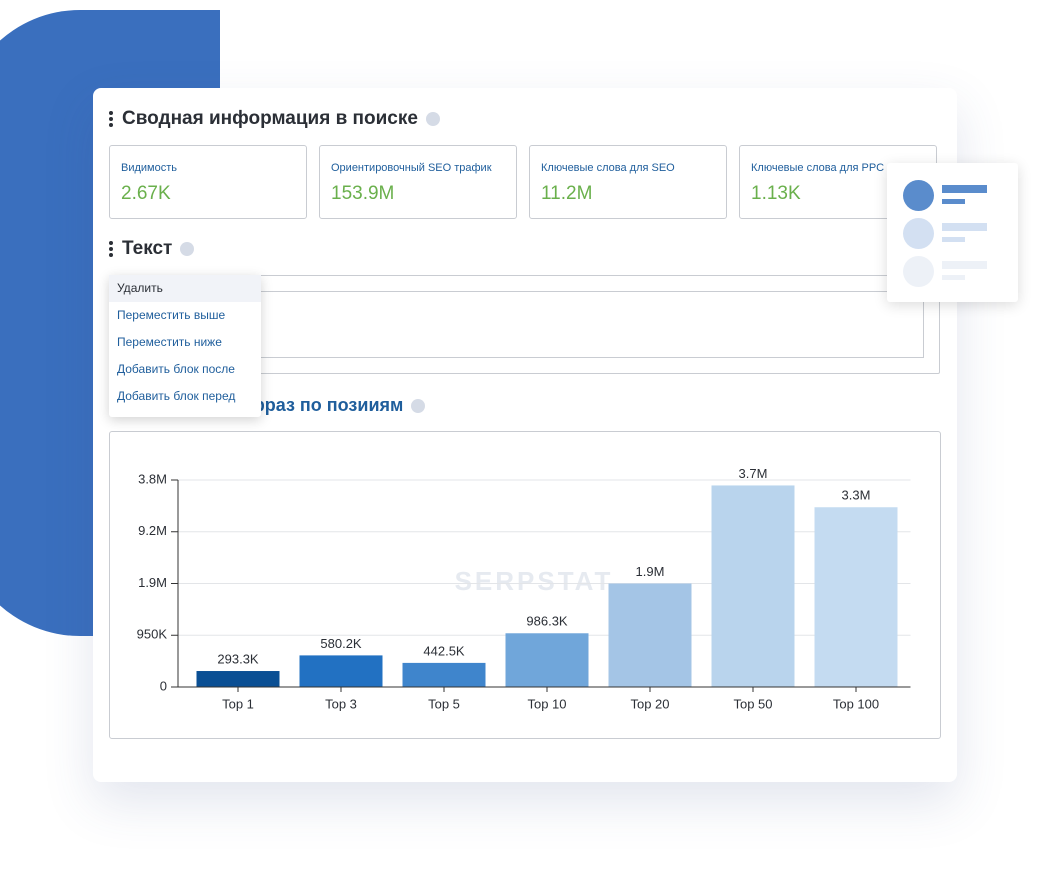 This screenshot has height=880, width=1050. I want to click on metric-card: Ключевые слова для SEO 11.2M, so click(628, 182).